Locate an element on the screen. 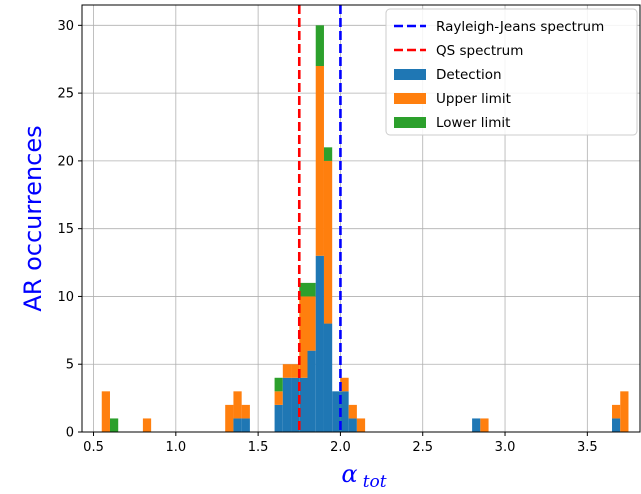  legend-label: Lower limit is located at coordinates (473, 123).